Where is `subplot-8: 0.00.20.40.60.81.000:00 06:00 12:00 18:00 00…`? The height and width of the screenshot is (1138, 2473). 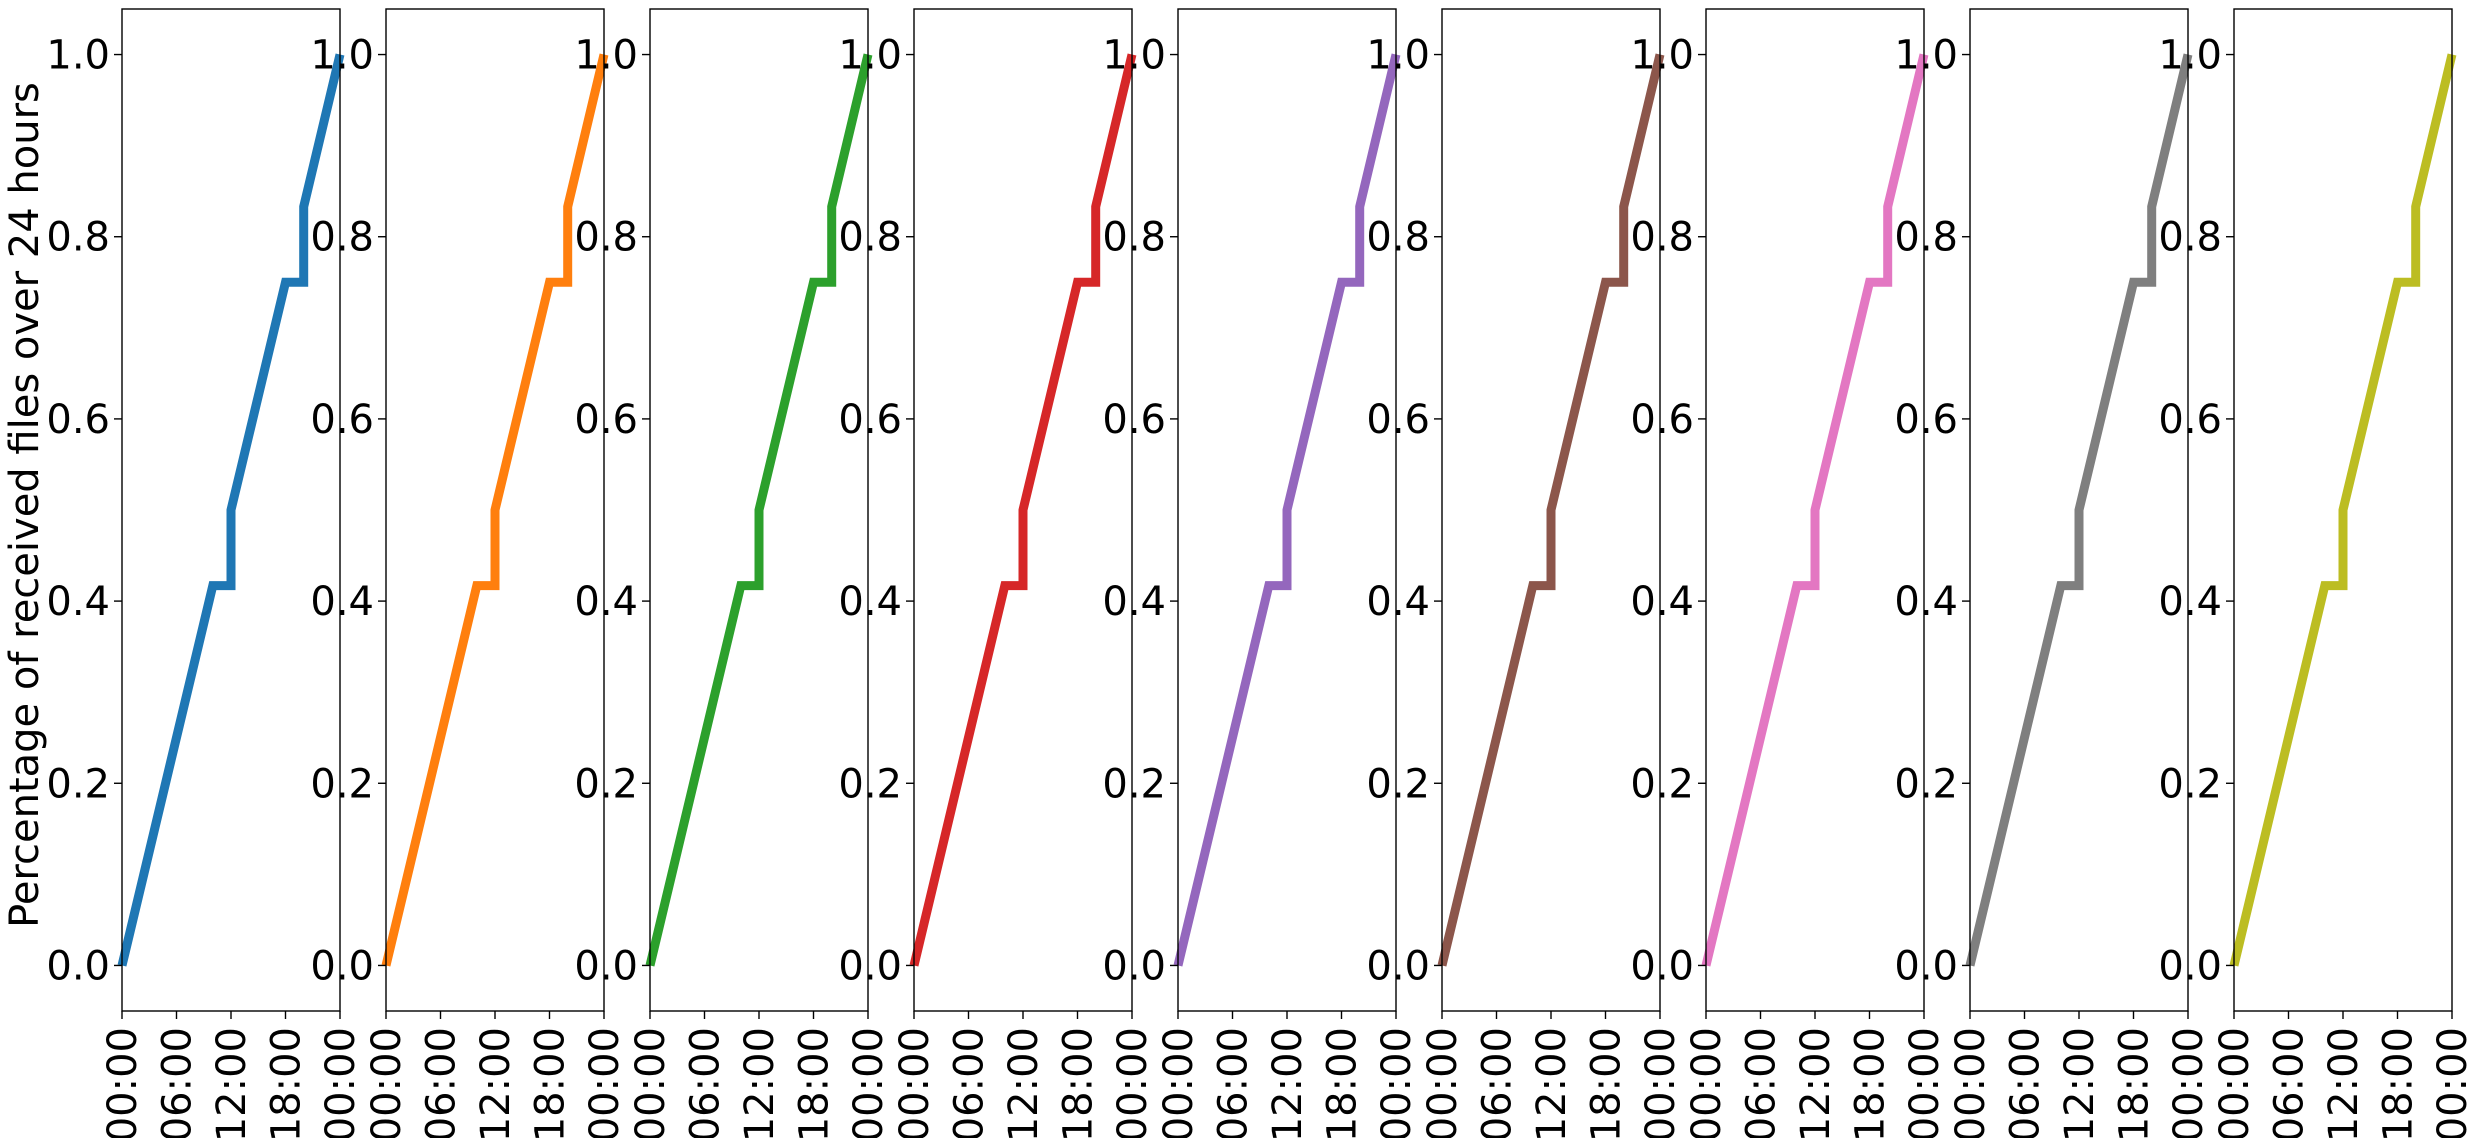
subplot-8: 0.00.20.40.60.81.000:00 06:00 12:00 18:00 00… is located at coordinates (2053, 573).